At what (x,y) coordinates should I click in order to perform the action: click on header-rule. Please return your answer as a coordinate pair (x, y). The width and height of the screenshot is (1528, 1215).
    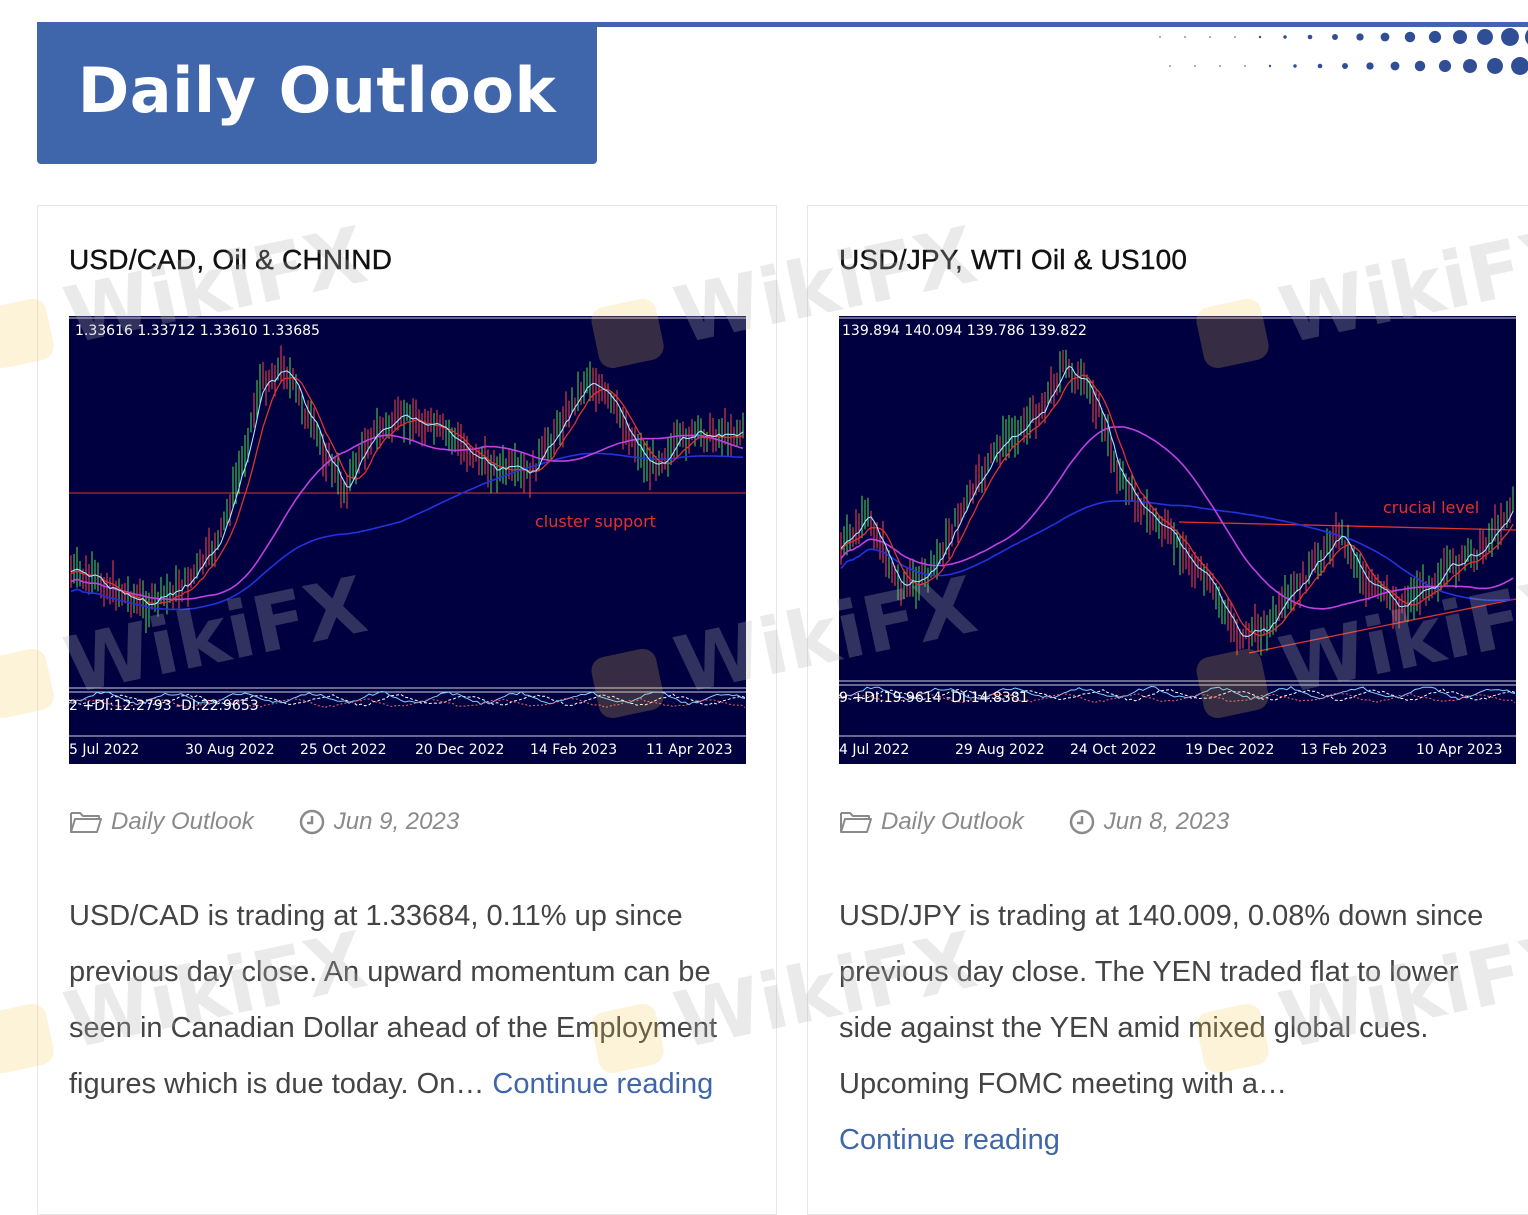
    Looking at the image, I should click on (782, 24).